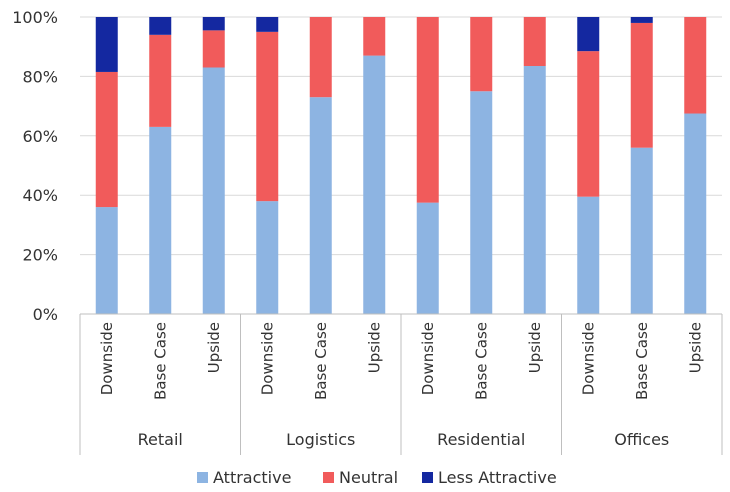 This screenshot has width=730, height=492. What do you see at coordinates (40, 255) in the screenshot?
I see `y-tick-label: 20%` at bounding box center [40, 255].